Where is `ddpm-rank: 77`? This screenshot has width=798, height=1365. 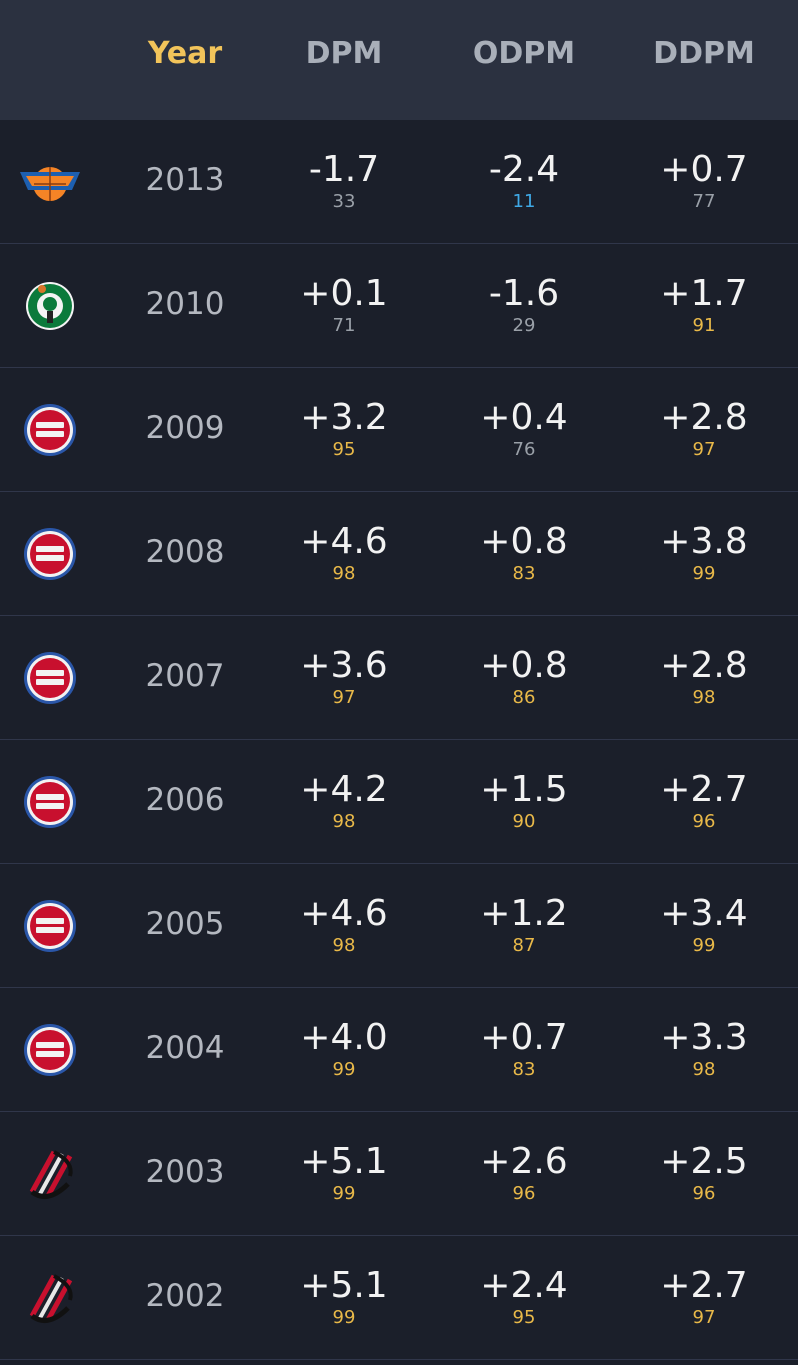 ddpm-rank: 77 is located at coordinates (704, 201).